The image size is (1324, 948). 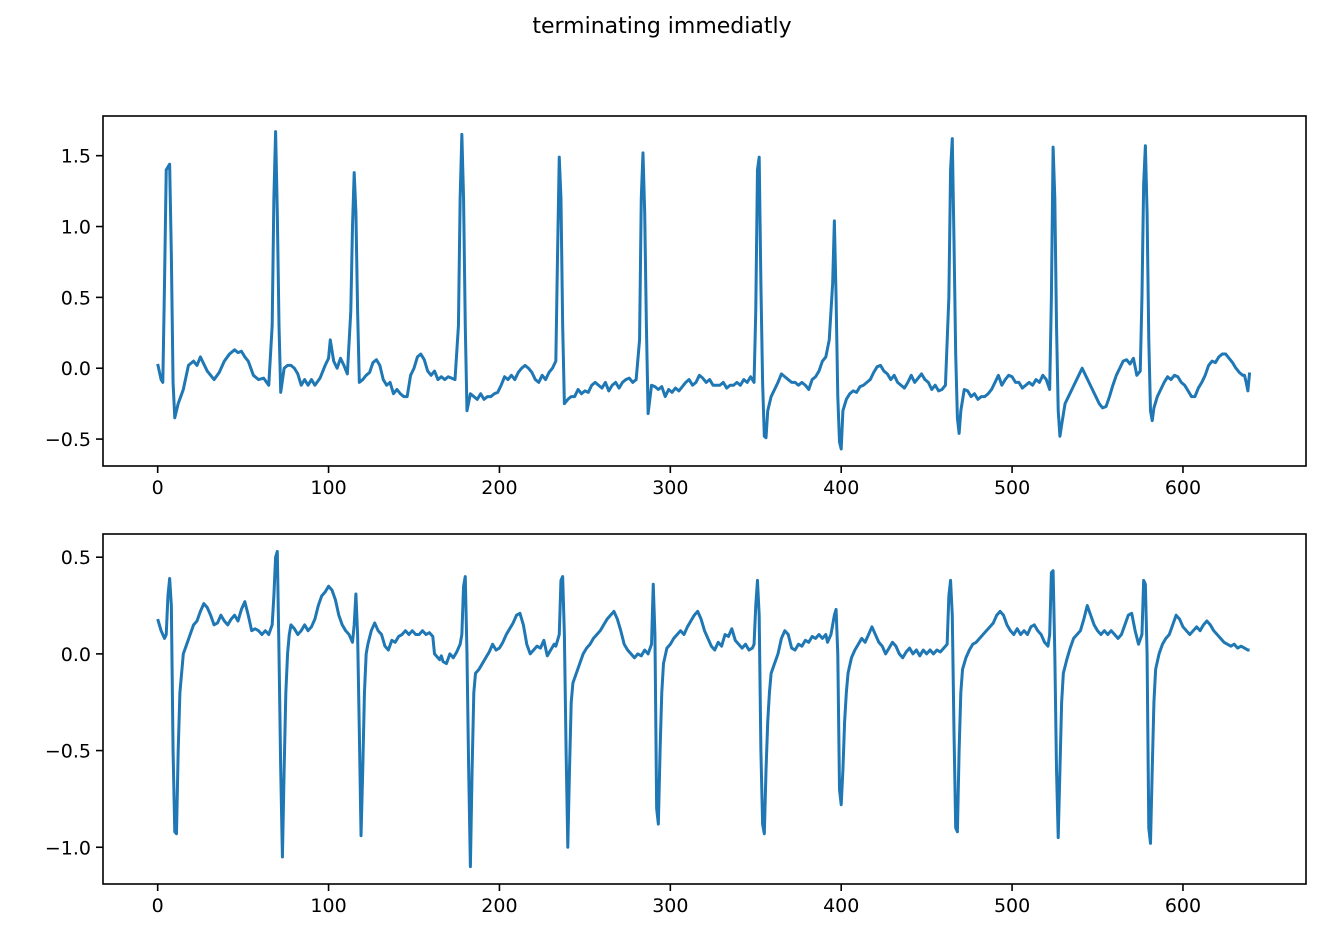 What do you see at coordinates (76, 228) in the screenshot?
I see `y-tick-label: 1.0` at bounding box center [76, 228].